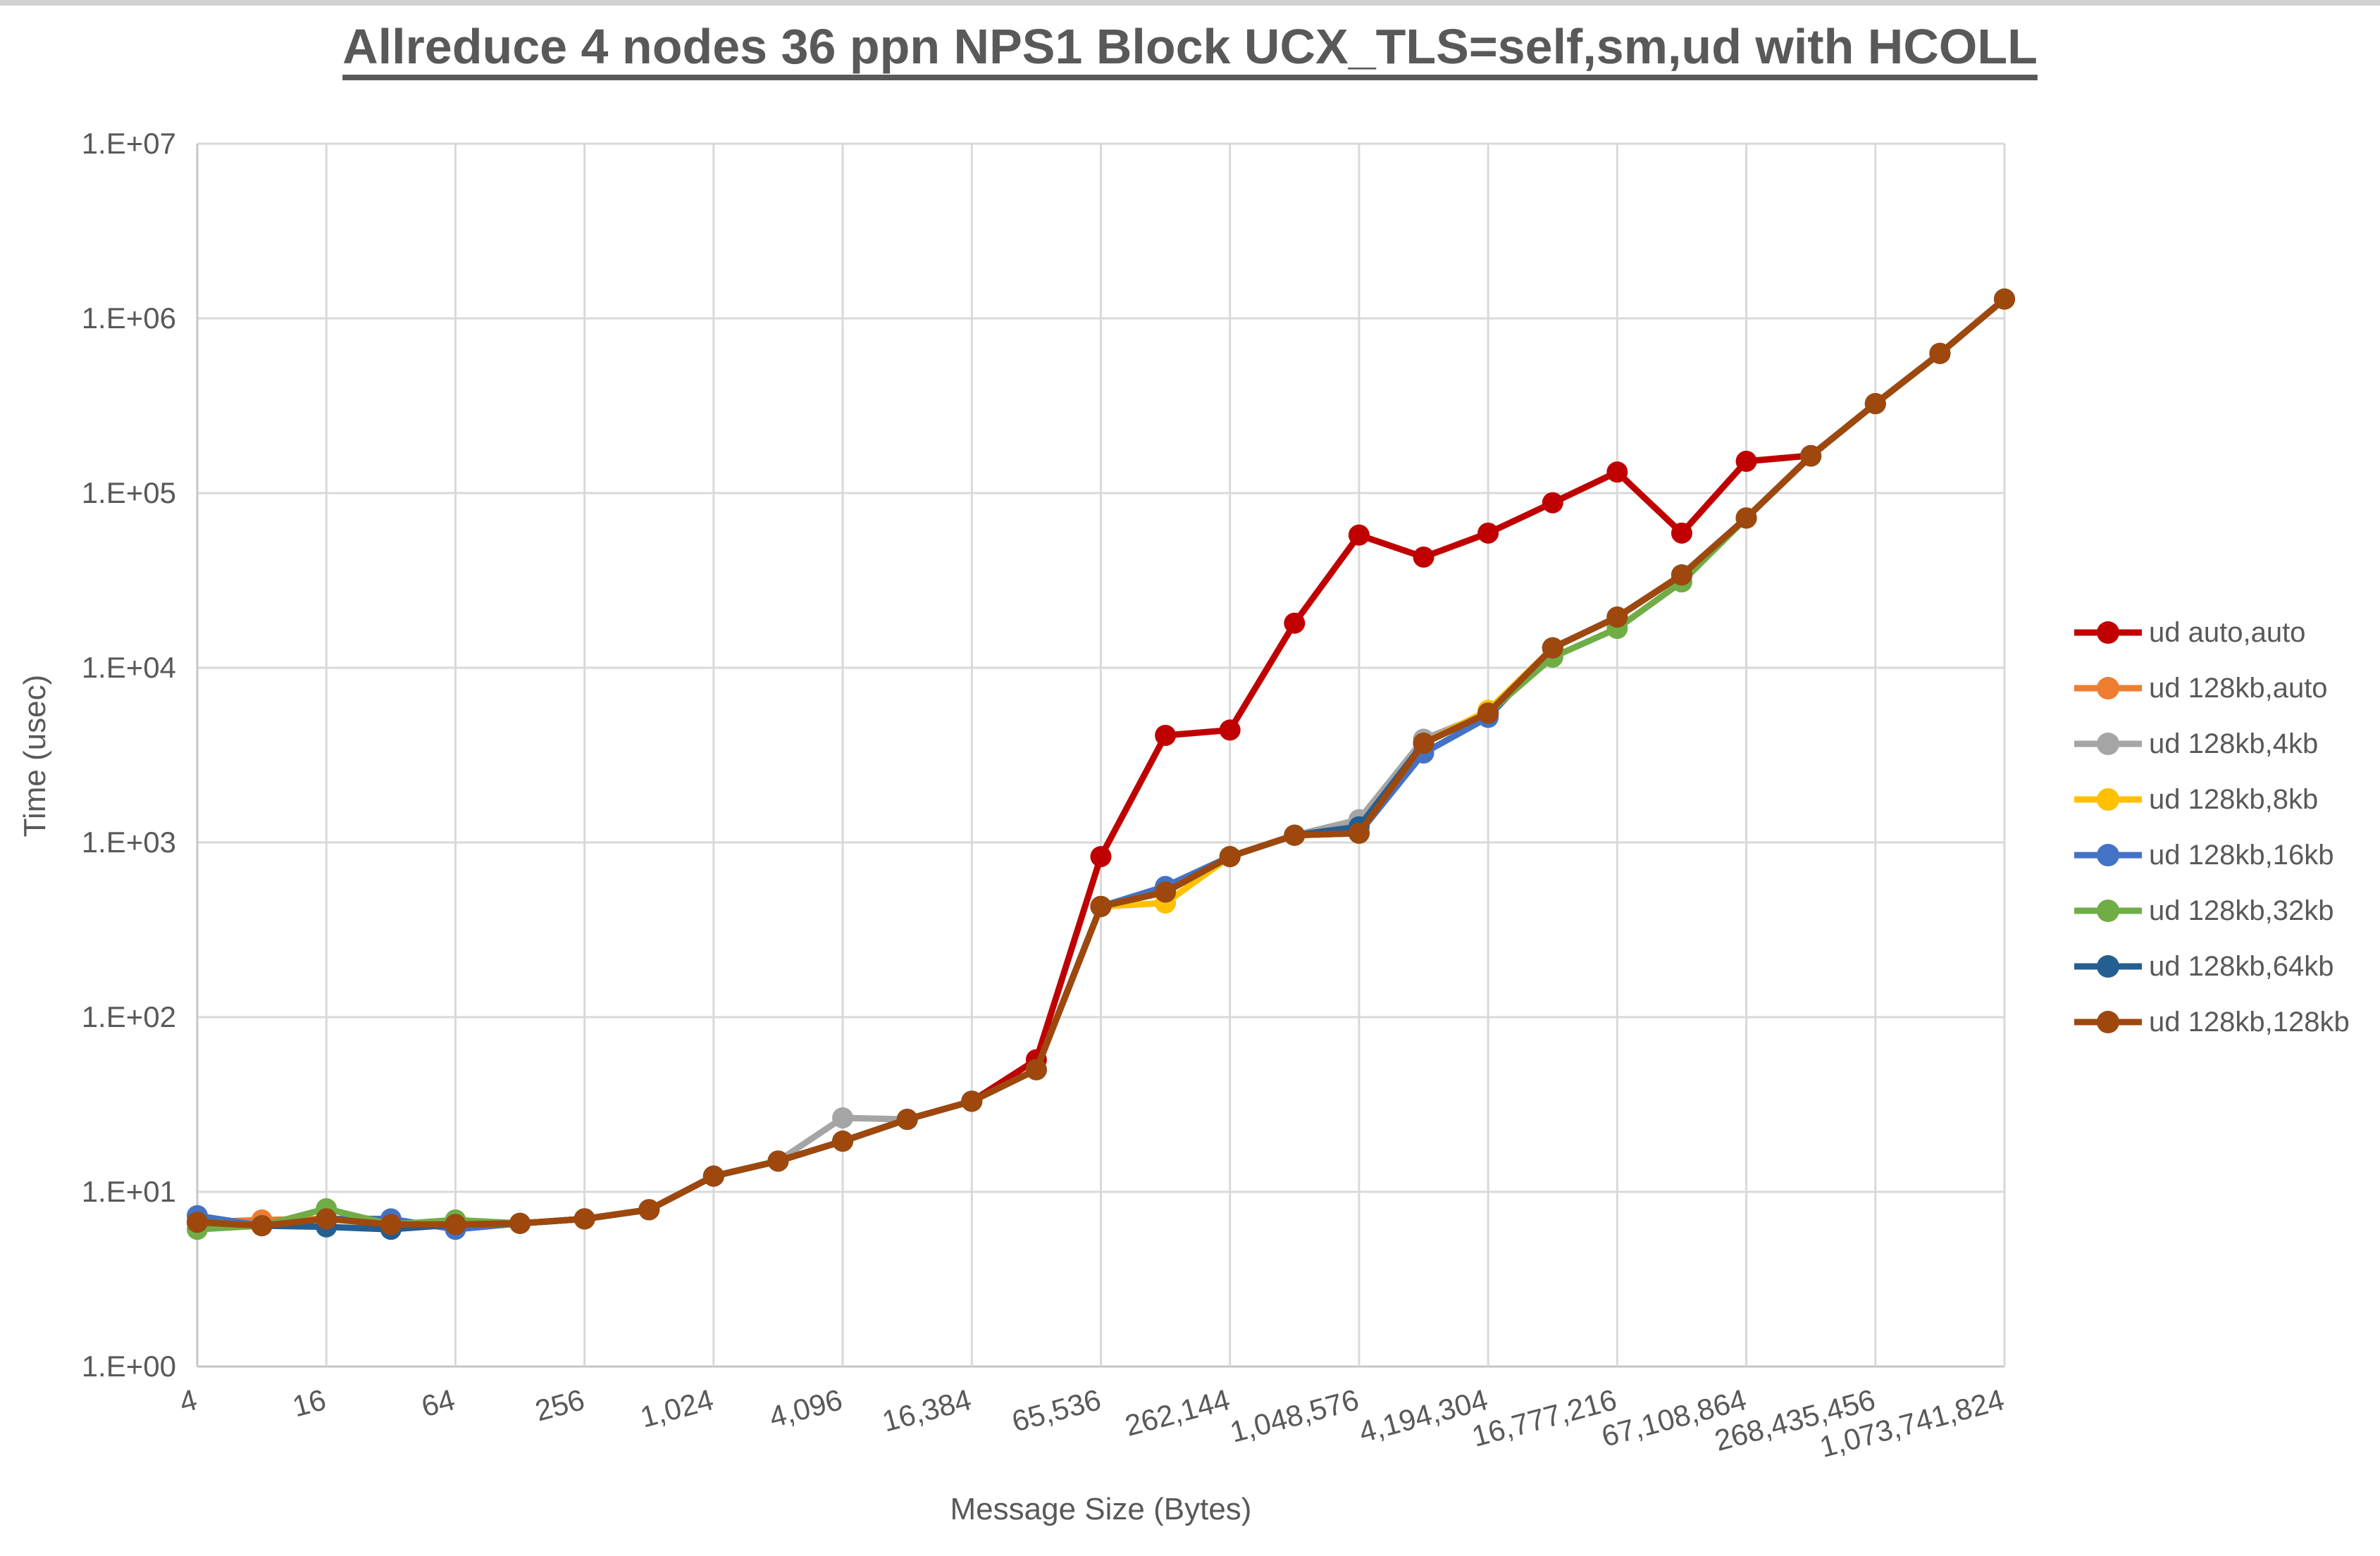 The height and width of the screenshot is (1556, 2380). What do you see at coordinates (2241, 966) in the screenshot?
I see `legend-label: ud 128kb,64kb` at bounding box center [2241, 966].